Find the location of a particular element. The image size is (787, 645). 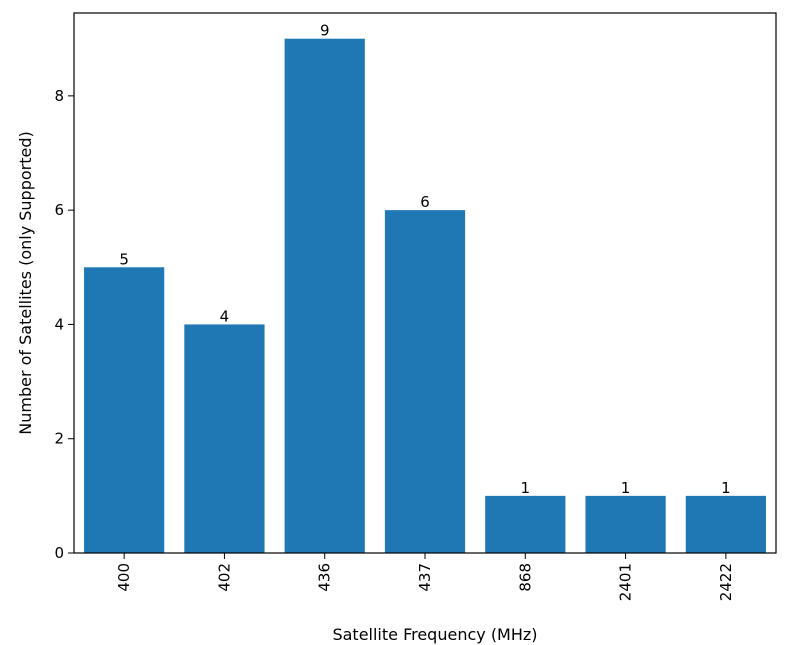

bar-value-label-437: 6 is located at coordinates (425, 202).